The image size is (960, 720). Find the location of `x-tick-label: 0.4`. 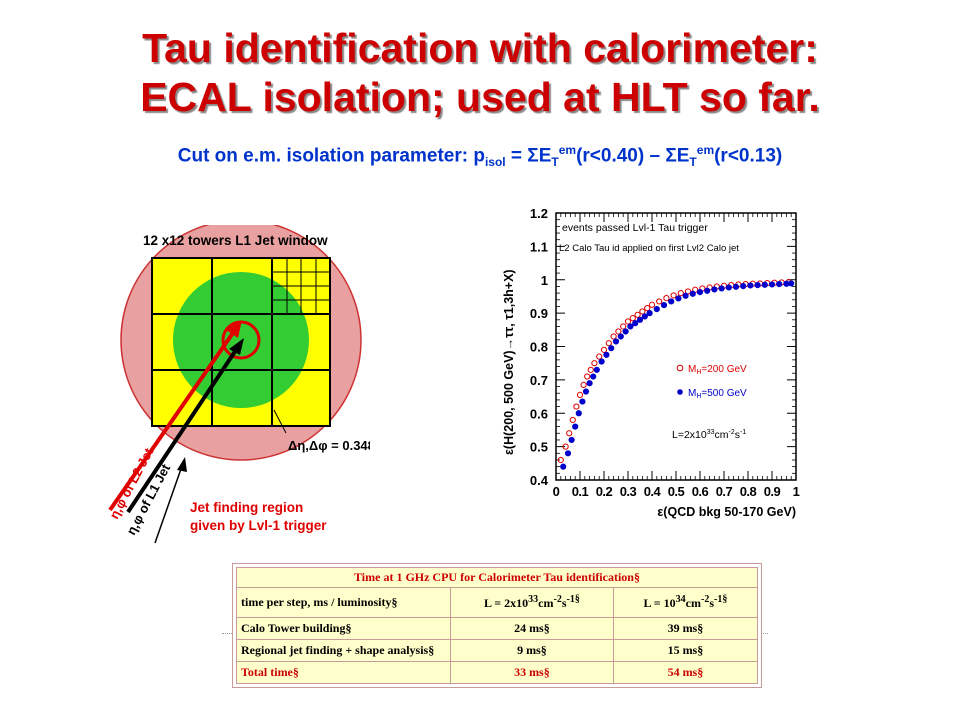

x-tick-label: 0.4 is located at coordinates (653, 491).